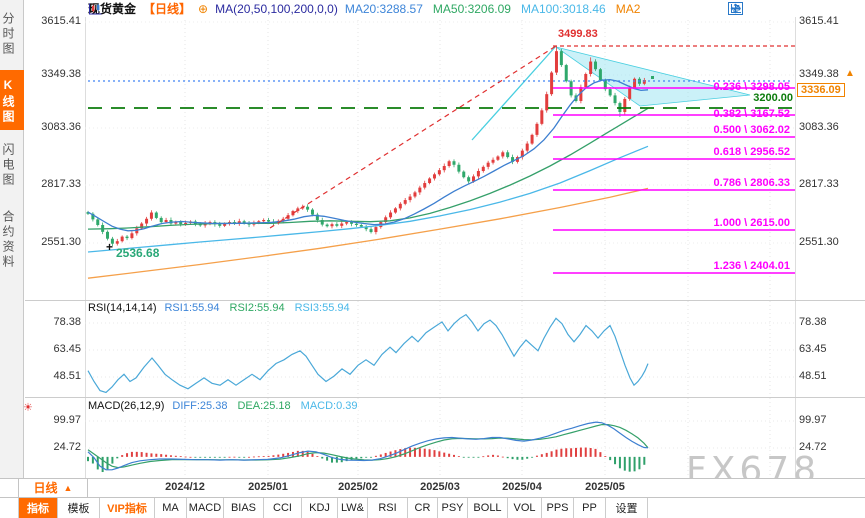 The width and height of the screenshot is (865, 518). I want to click on fib-label: 0.382 \ 3167.52, so click(751, 114).